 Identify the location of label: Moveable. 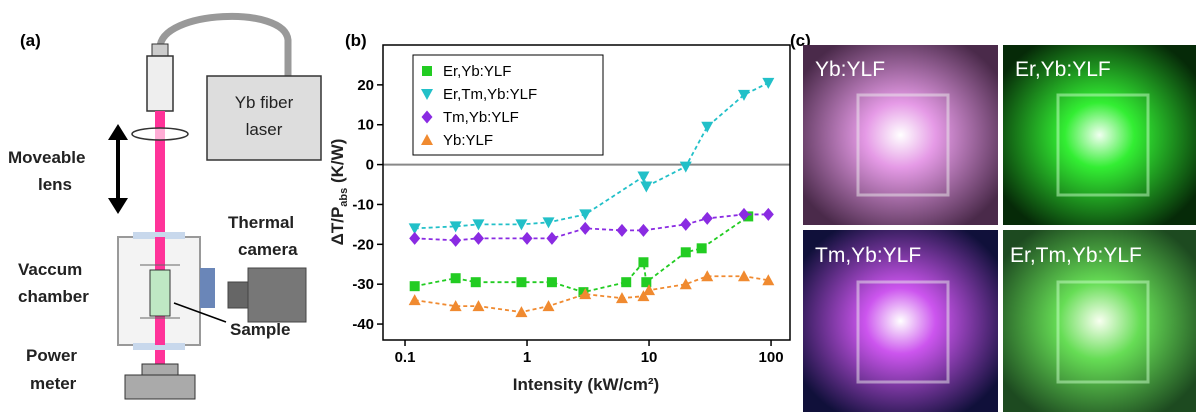
(46, 157).